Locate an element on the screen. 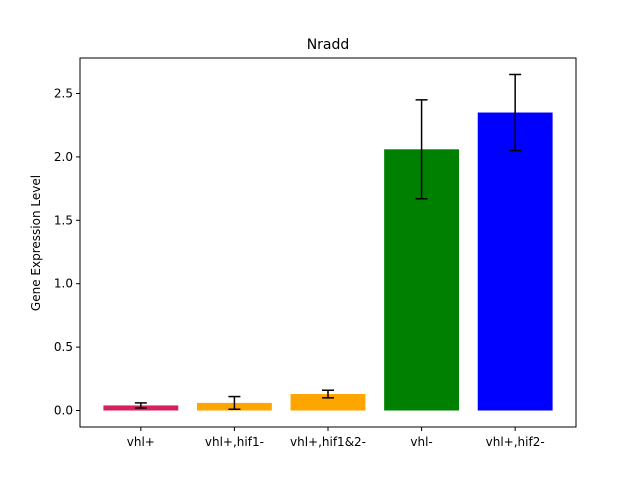 The width and height of the screenshot is (640, 480). x-axis: vhl+ vhl+,hif1- vhl+,hif1&2- vhl-vhl+,hif2- is located at coordinates (336, 438).